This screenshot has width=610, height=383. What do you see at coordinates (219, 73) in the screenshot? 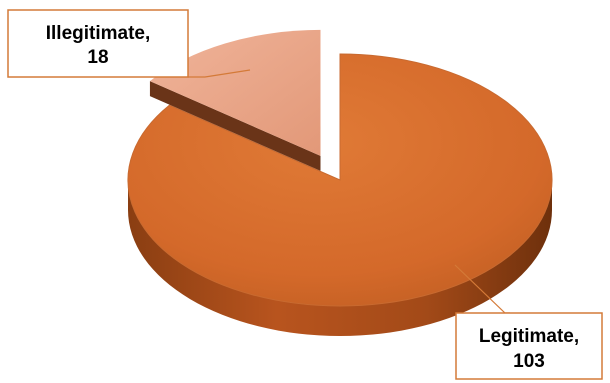
I see `leader-line-illegitimate` at bounding box center [219, 73].